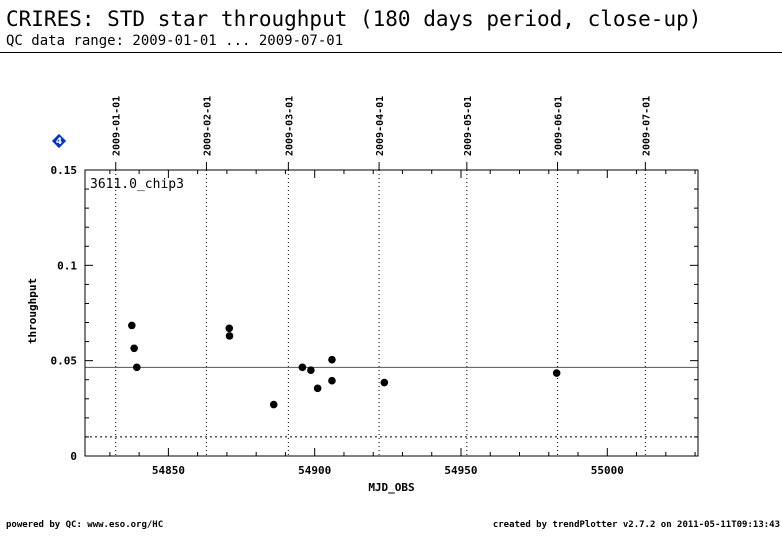 The image size is (782, 542). I want to click on date-label: 2009-04-01, so click(380, 126).